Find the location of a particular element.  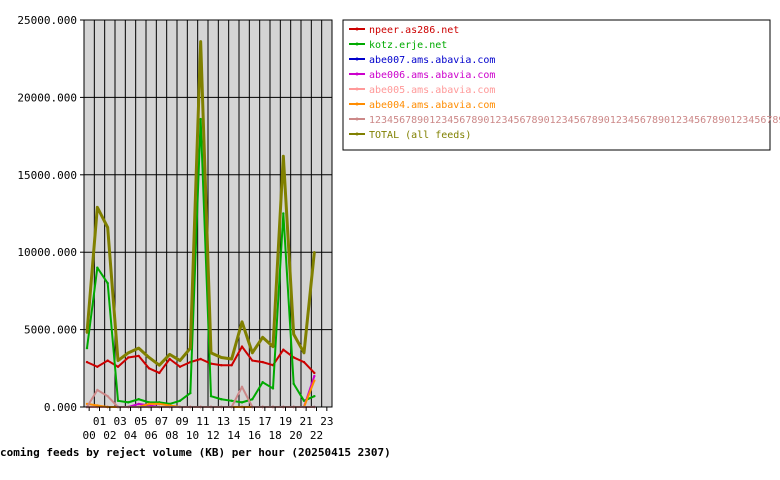

x-tick-label: 18 is located at coordinates (275, 435).